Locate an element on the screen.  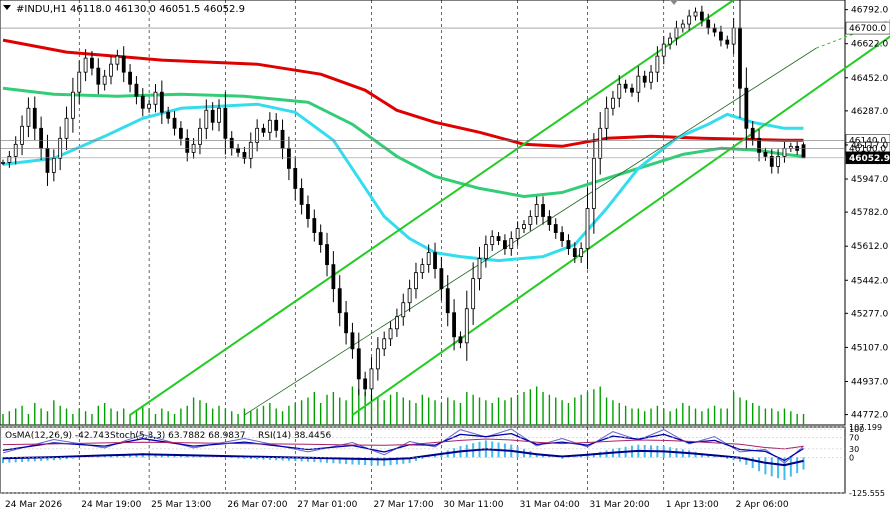
price-tick-label: 44772.0 is located at coordinates (869, 416).